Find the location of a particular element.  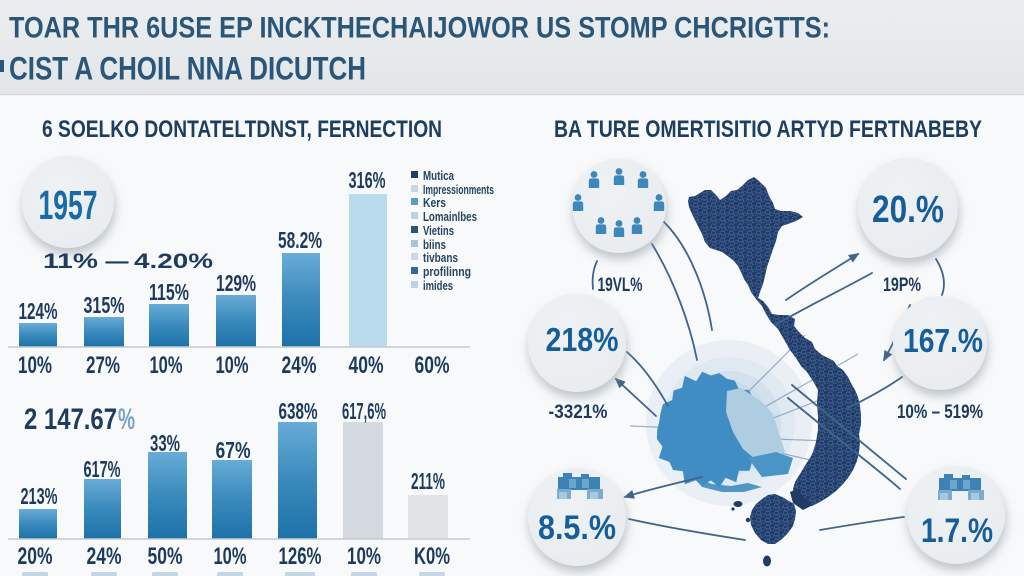

svg-text: 211% is located at coordinates (428, 481).